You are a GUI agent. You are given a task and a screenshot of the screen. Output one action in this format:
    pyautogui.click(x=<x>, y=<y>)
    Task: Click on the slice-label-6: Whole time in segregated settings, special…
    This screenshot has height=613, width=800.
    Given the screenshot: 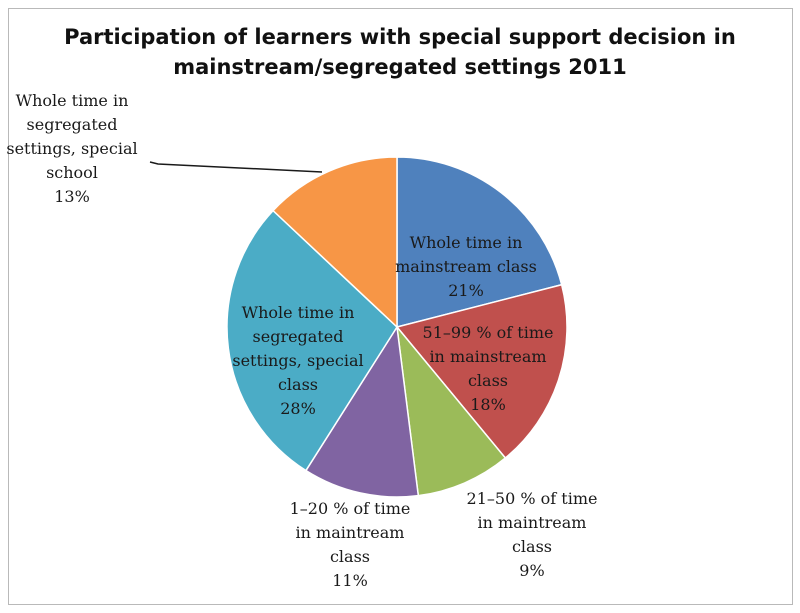 What is the action you would take?
    pyautogui.click(x=71, y=148)
    